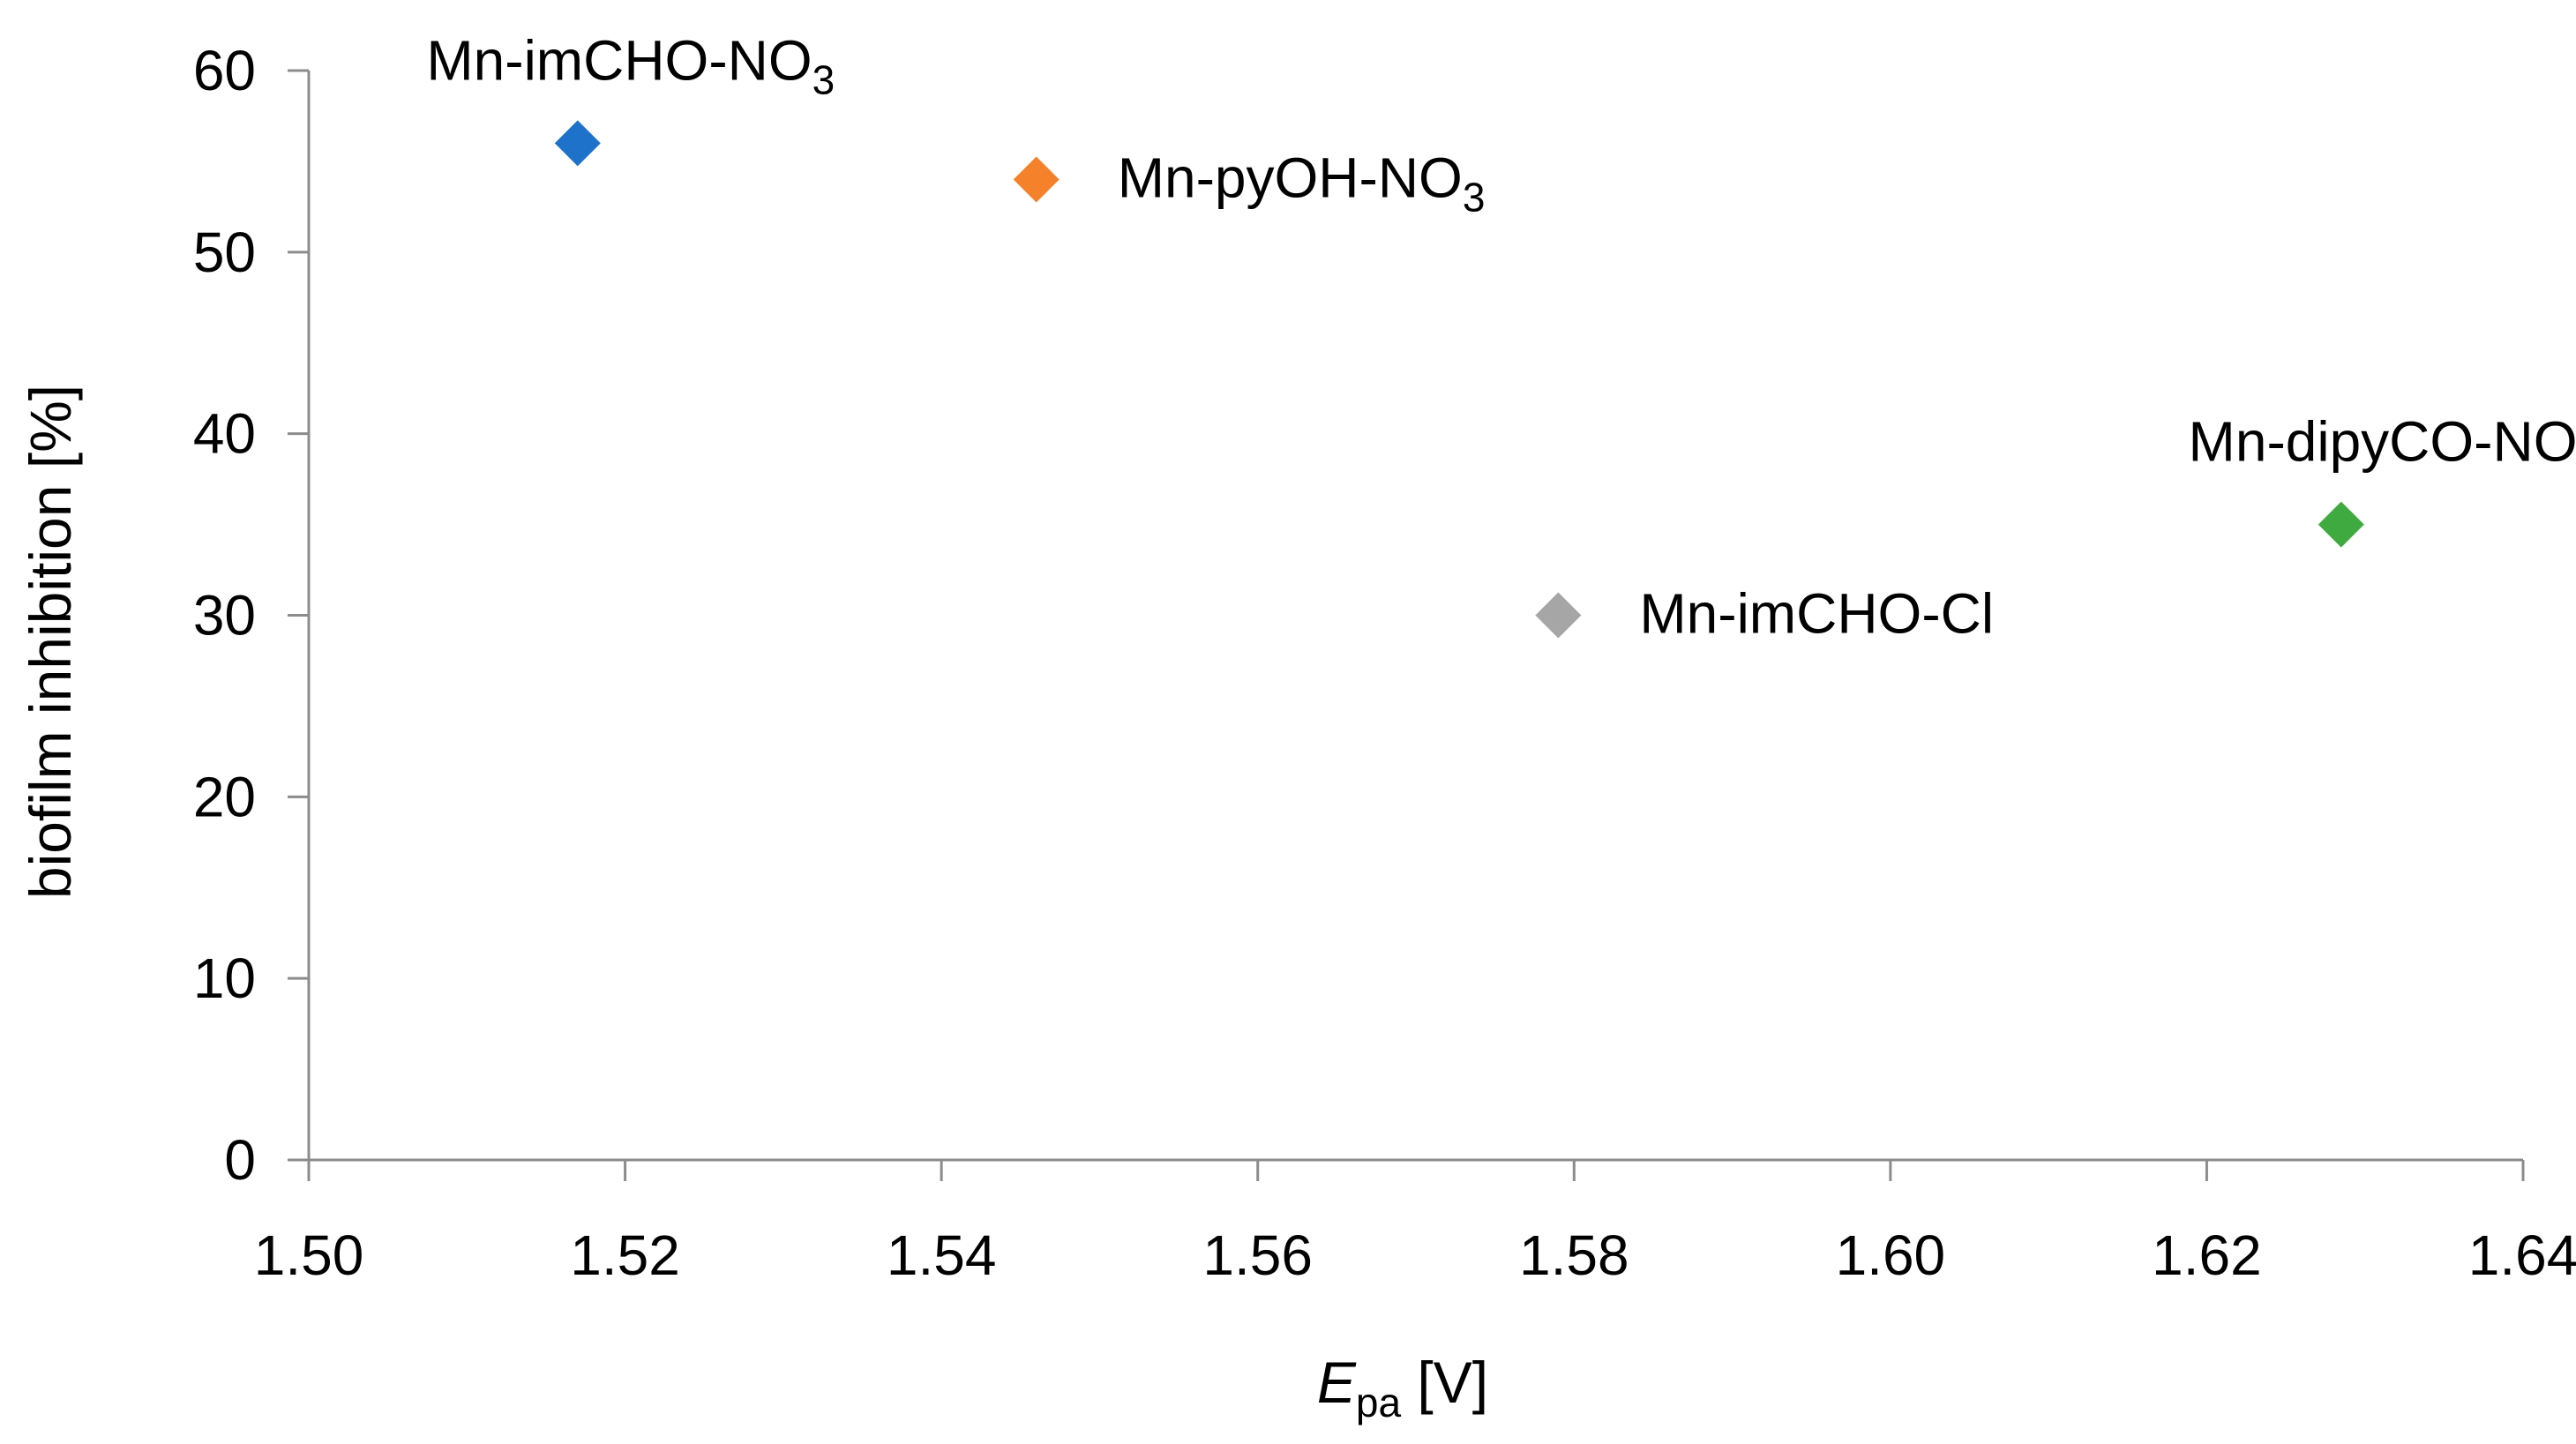 This screenshot has height=1444, width=2576. Describe the element at coordinates (225, 252) in the screenshot. I see `y-tick-label: 50` at that location.